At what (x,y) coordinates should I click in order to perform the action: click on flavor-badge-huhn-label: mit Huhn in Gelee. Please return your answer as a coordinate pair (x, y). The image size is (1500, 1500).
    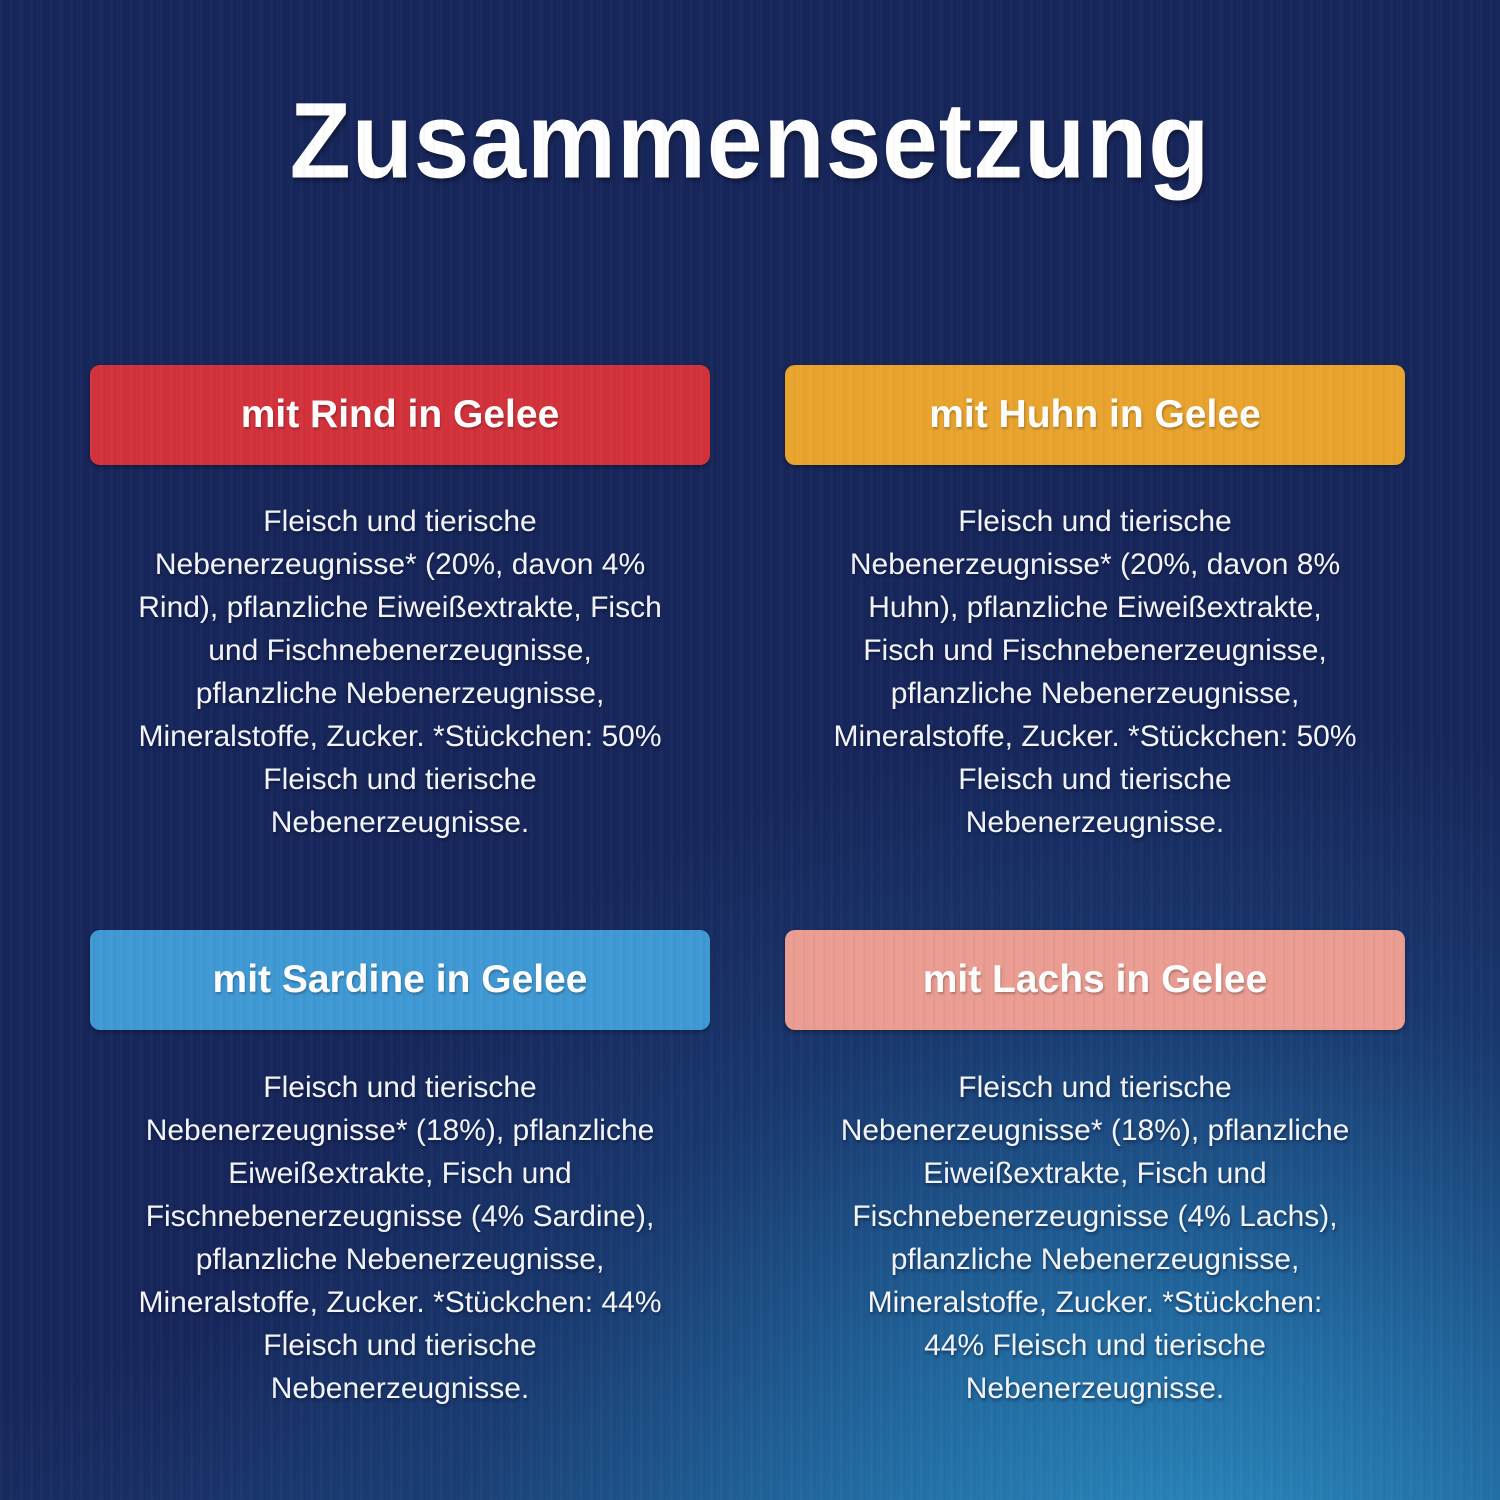
    Looking at the image, I should click on (1095, 414).